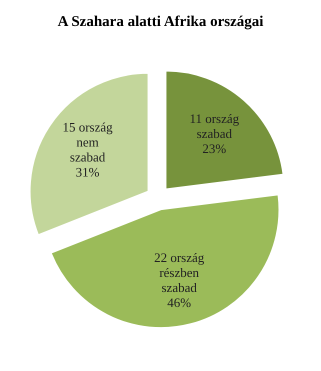 The image size is (321, 371). What do you see at coordinates (161, 22) in the screenshot?
I see `chart-title: A Szahara alatti Afrika országai` at bounding box center [161, 22].